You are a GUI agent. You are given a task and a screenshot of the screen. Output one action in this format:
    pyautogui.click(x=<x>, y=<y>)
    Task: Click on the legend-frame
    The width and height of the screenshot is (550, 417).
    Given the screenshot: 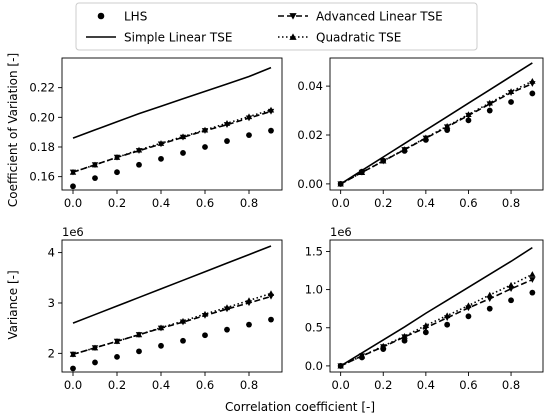 What is the action you would take?
    pyautogui.click(x=276, y=26)
    